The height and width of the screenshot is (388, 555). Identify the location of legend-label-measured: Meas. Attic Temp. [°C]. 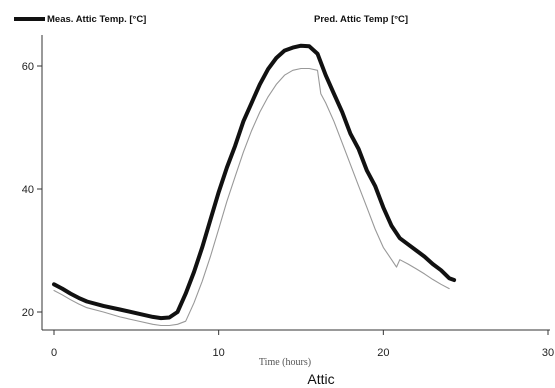
(96, 19).